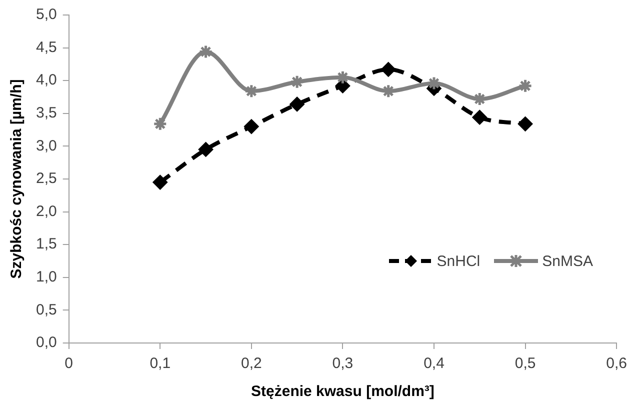  I want to click on y-tick-label: 0,5, so click(46, 309).